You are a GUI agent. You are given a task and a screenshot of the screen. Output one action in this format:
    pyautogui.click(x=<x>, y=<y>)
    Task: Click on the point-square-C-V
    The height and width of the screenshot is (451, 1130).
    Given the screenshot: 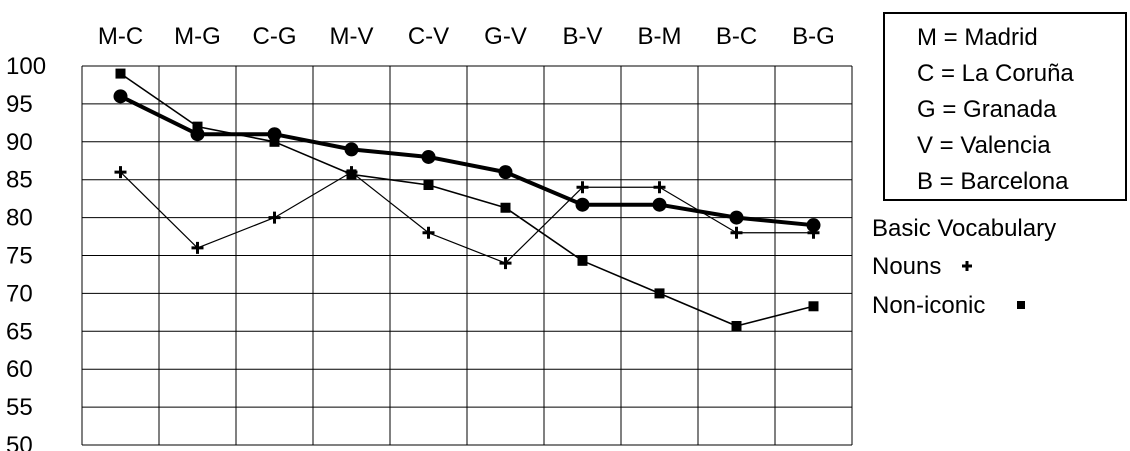 What is the action you would take?
    pyautogui.click(x=428, y=185)
    